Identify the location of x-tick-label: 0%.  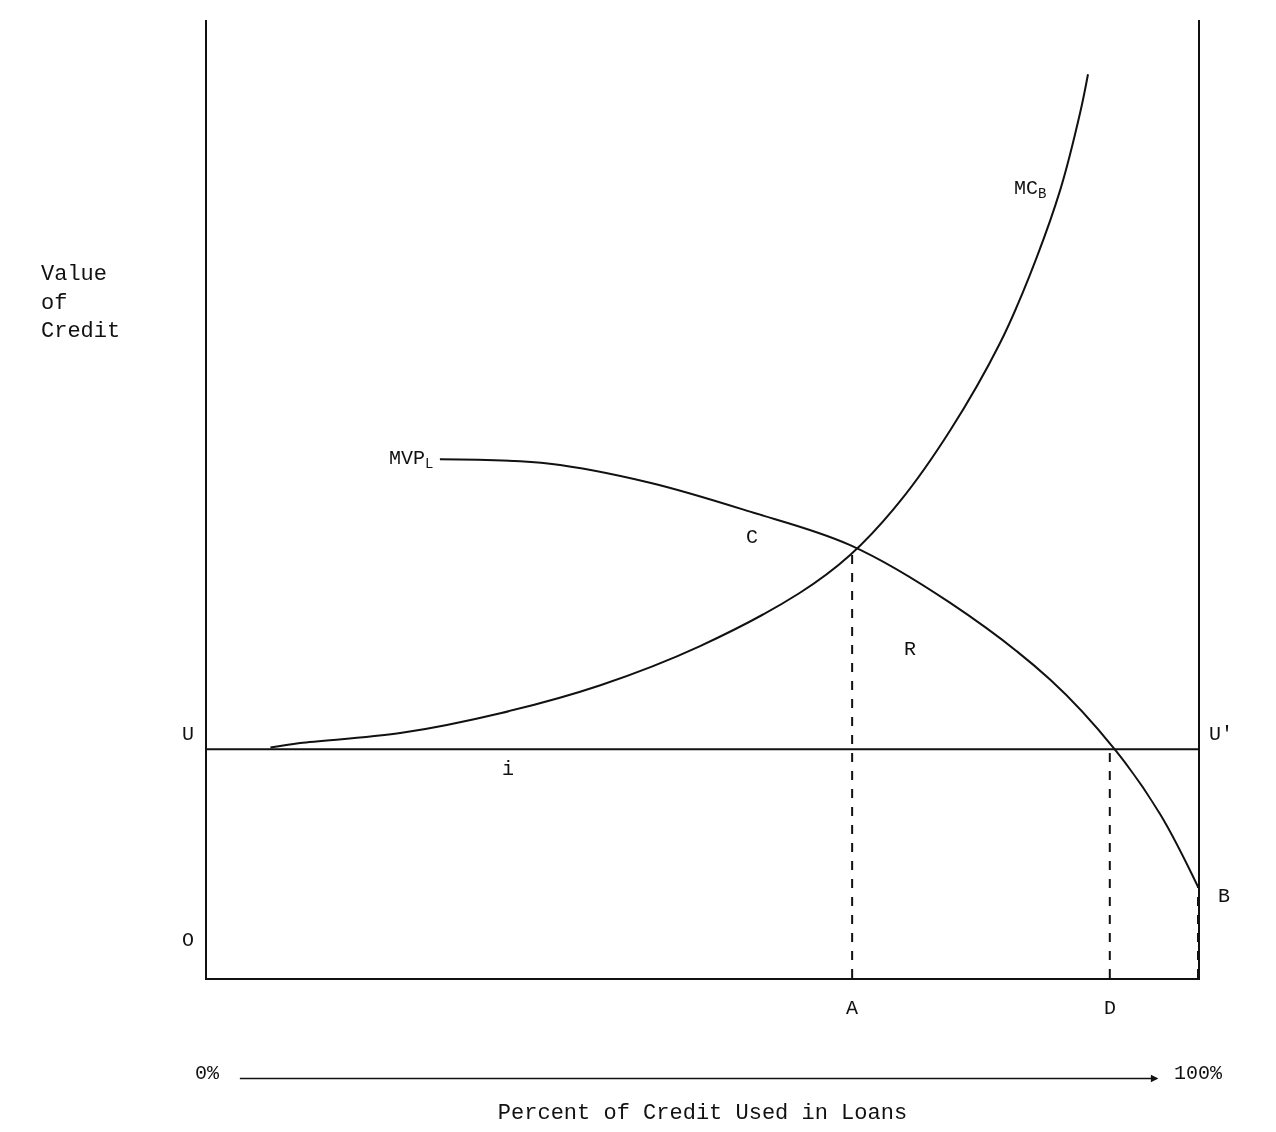
(207, 1073).